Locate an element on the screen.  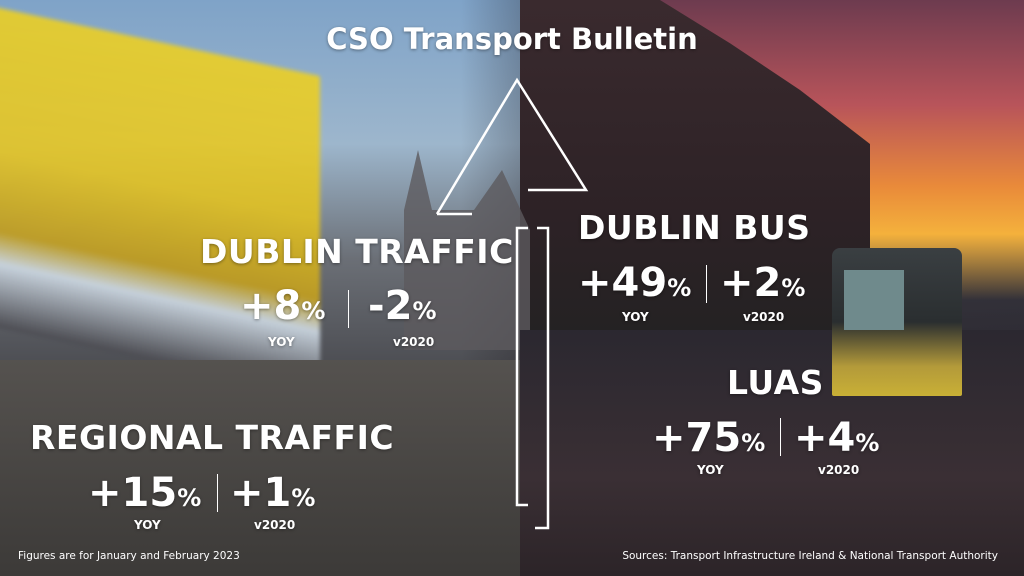
figure: +49 is located at coordinates (623, 283).